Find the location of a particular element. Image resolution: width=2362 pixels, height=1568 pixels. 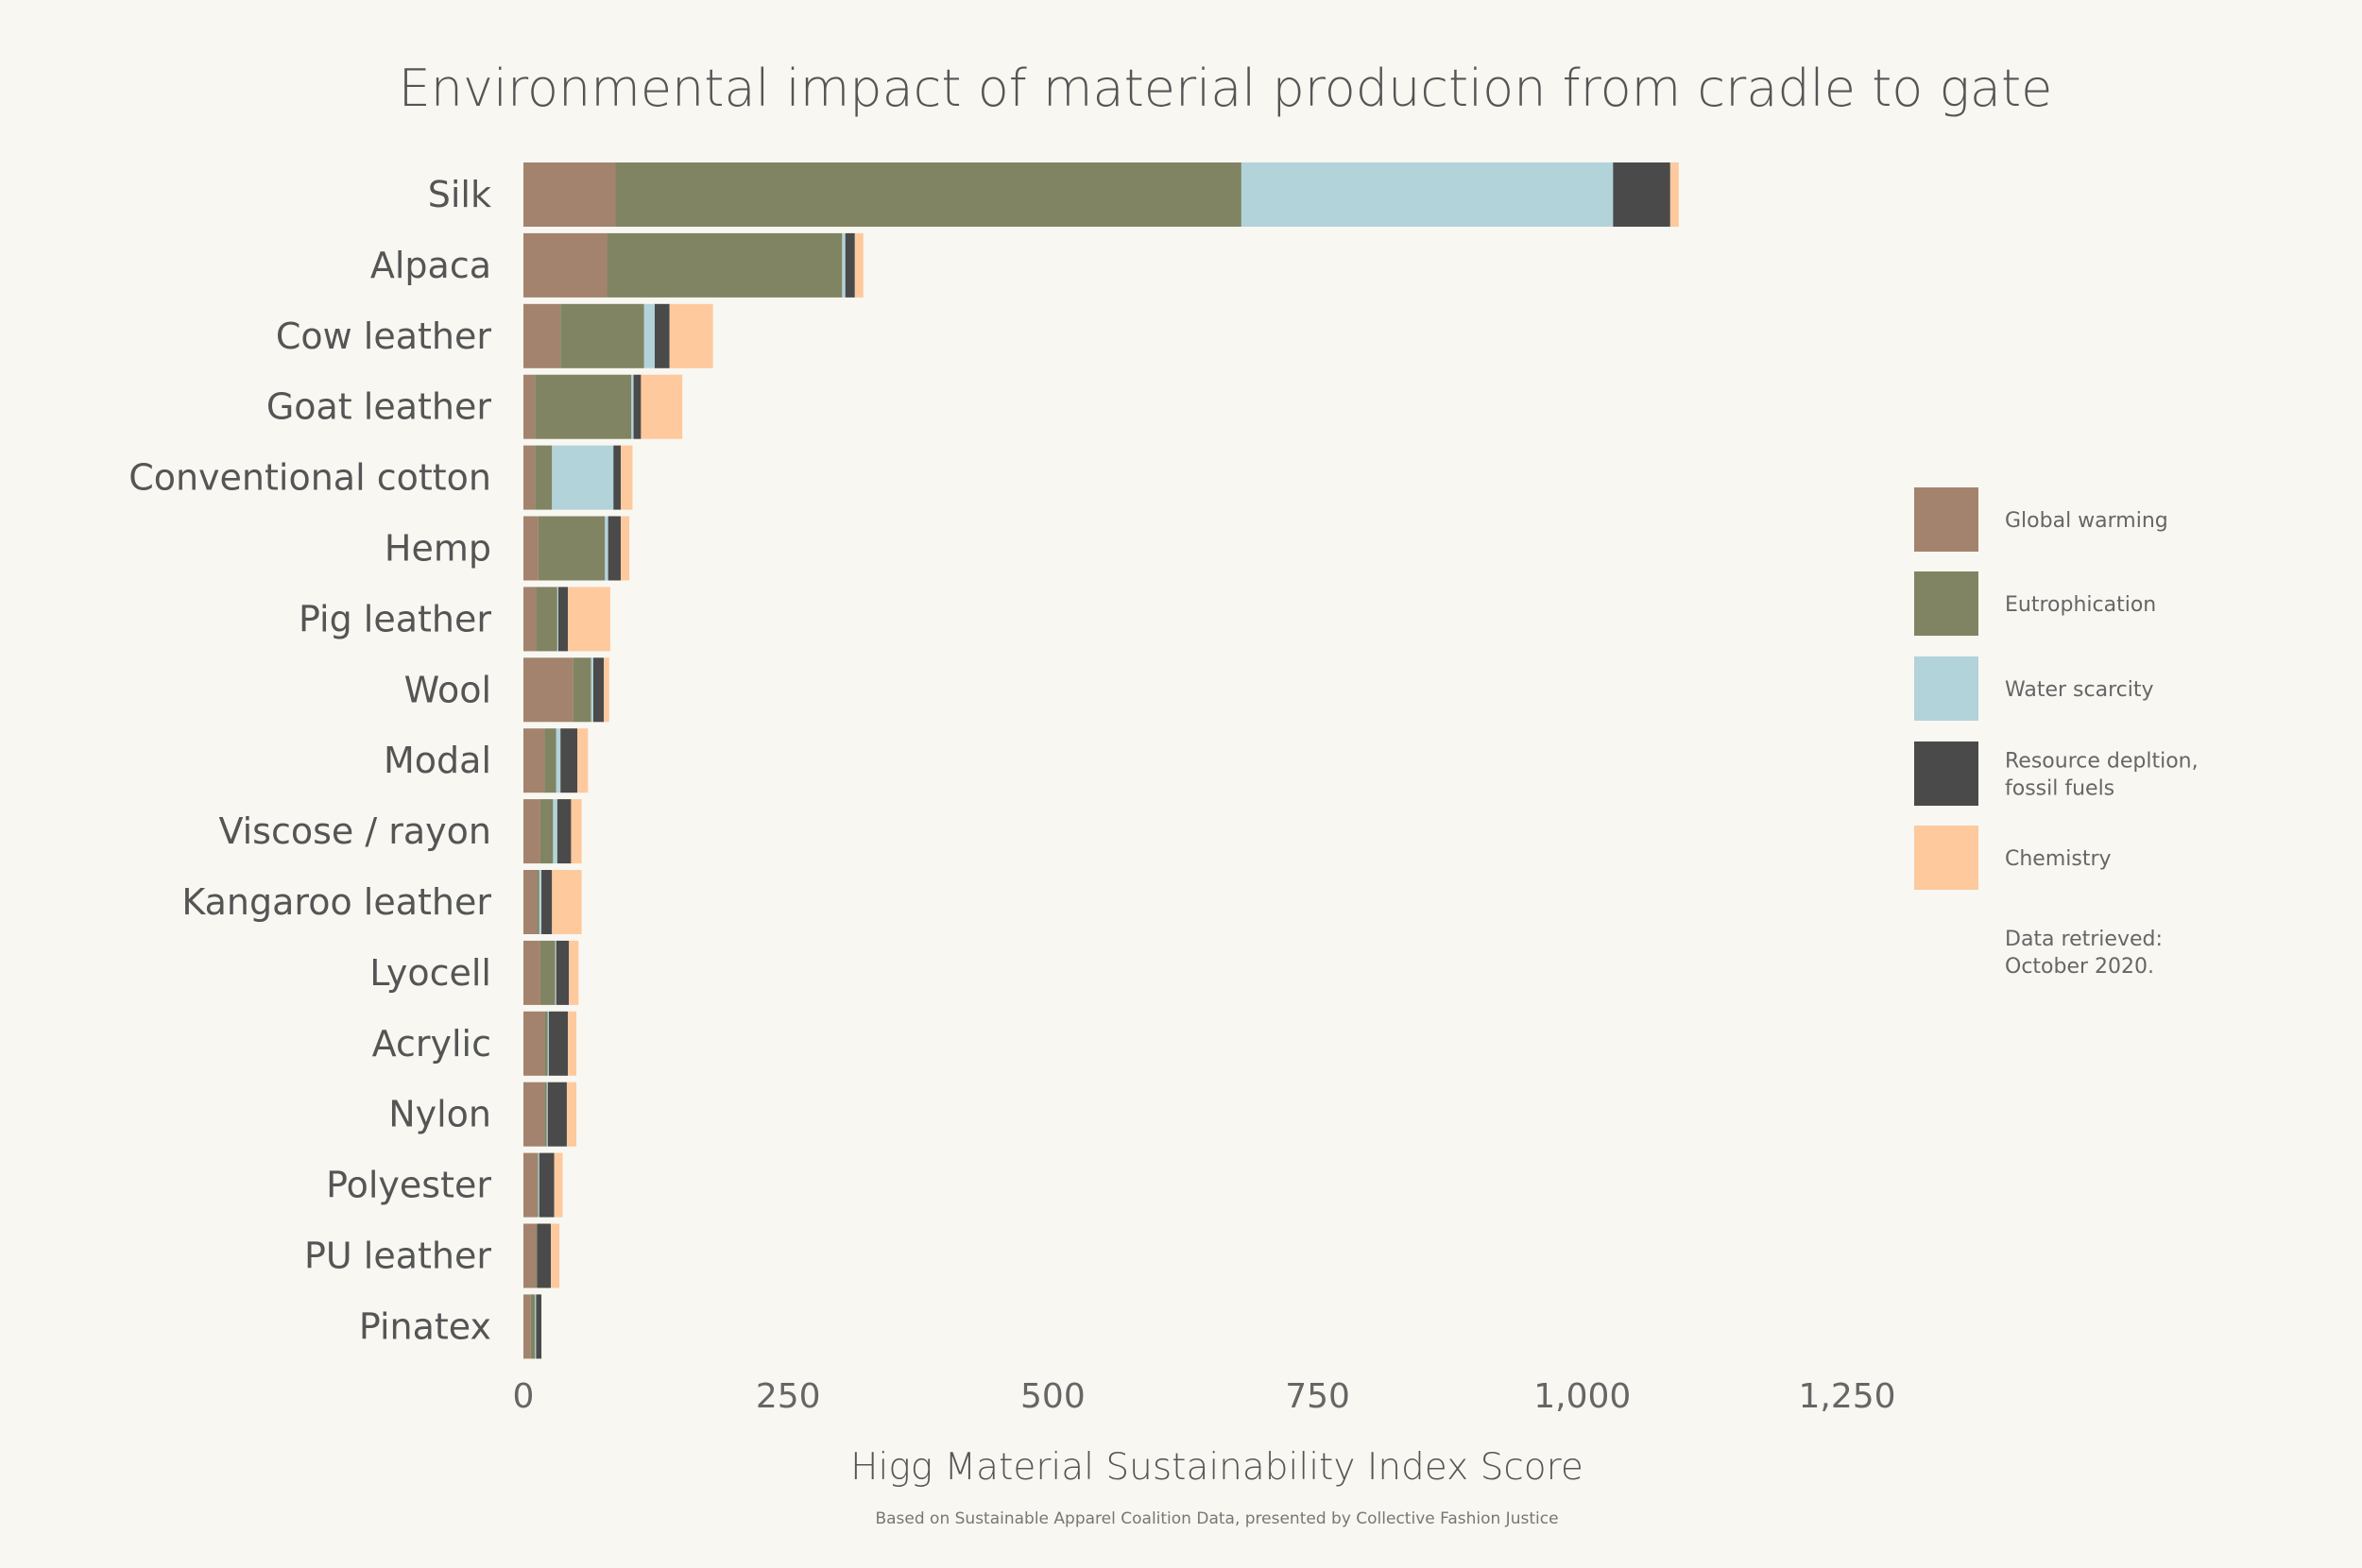

bar-acrylic-water-scarcity is located at coordinates (548, 1043).